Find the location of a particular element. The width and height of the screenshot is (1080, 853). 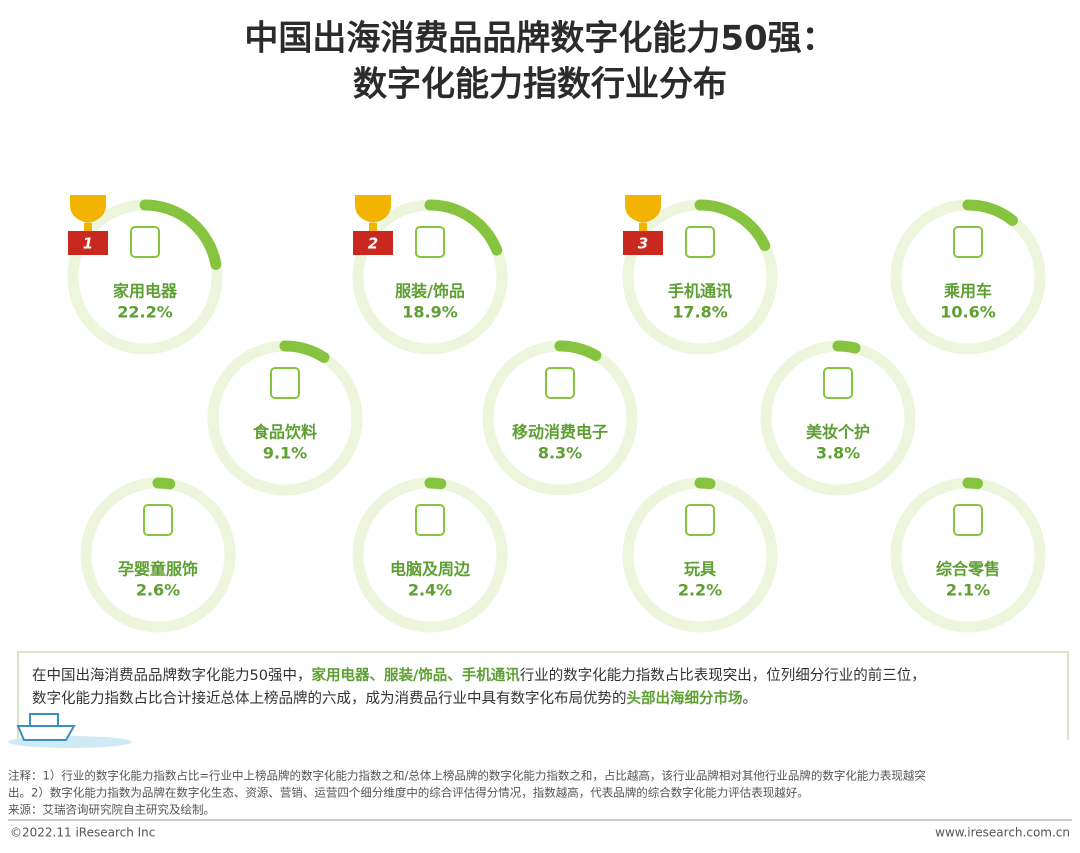

title-line: 数字化能力指数行业分布 is located at coordinates (540, 85).